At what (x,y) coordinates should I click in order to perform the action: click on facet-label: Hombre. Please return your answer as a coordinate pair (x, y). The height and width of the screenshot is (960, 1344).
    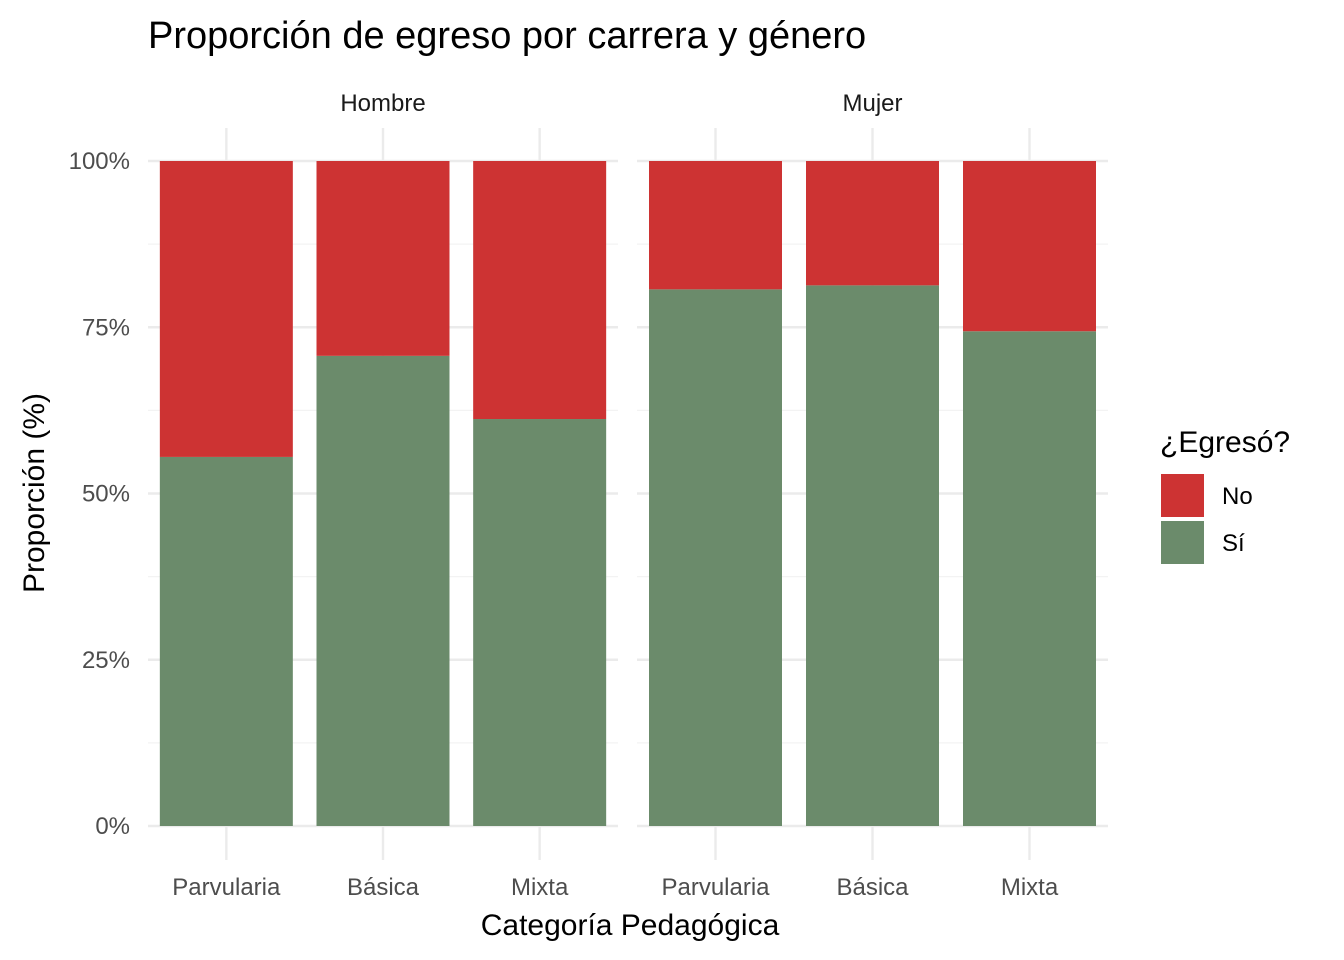
    Looking at the image, I should click on (382, 103).